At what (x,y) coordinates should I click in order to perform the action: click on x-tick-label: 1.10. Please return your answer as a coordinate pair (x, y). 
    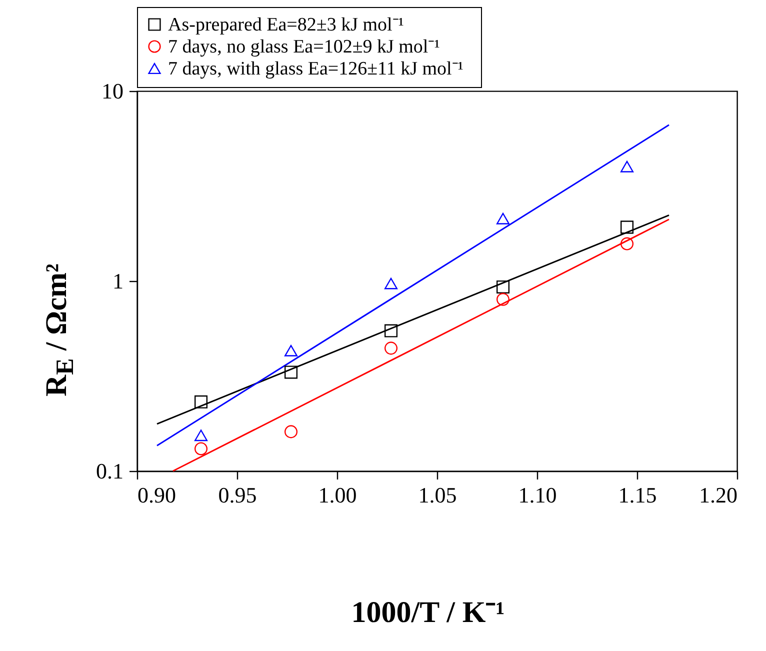
    Looking at the image, I should click on (537, 495).